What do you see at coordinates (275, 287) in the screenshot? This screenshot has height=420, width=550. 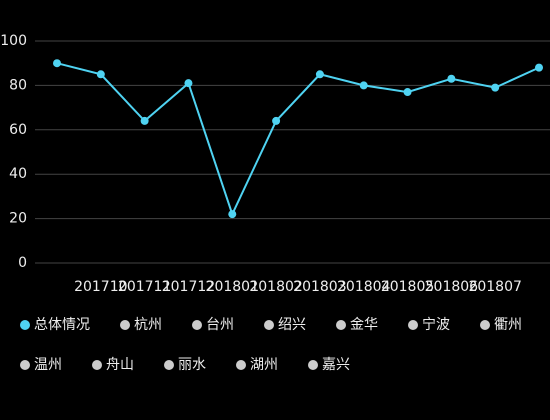 I see `x-tick-label: 201802` at bounding box center [275, 287].